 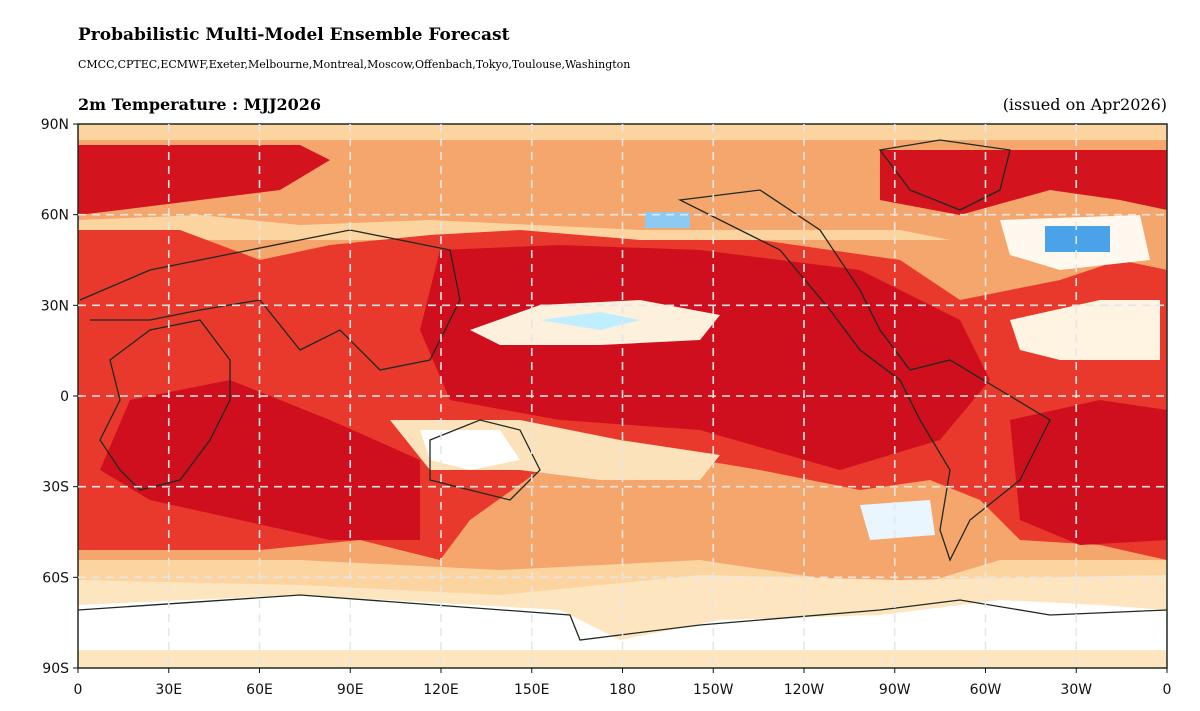 What do you see at coordinates (895, 690) in the screenshot?
I see `lon-label: 90W` at bounding box center [895, 690].